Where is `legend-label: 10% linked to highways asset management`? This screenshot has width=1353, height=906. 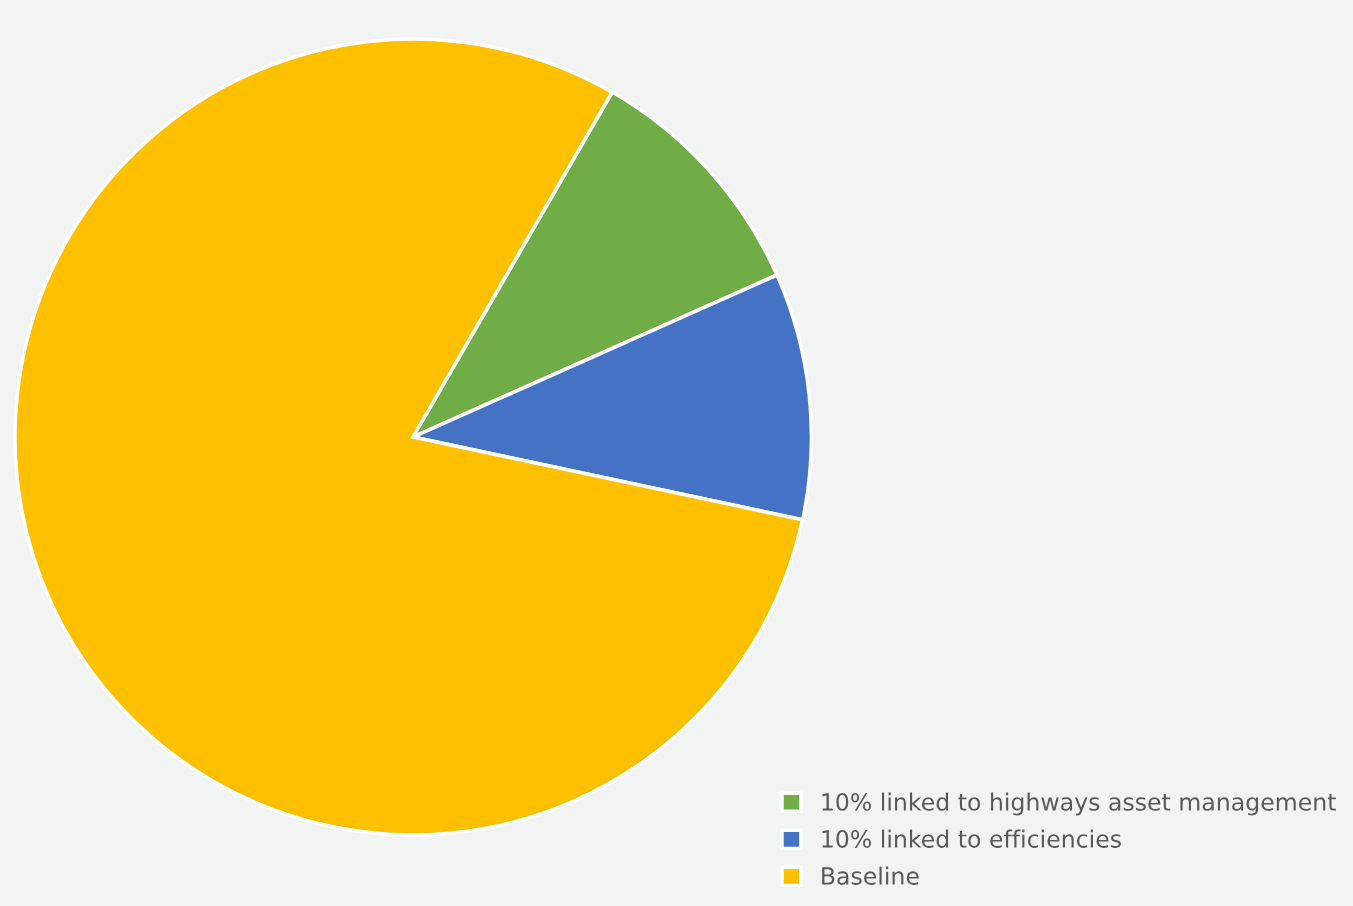 legend-label: 10% linked to highways asset management is located at coordinates (1079, 804).